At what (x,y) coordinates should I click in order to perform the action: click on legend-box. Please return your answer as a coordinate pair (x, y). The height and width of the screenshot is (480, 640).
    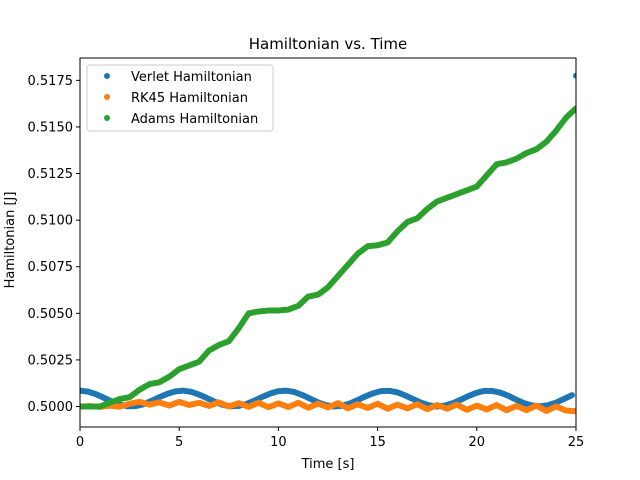
    Looking at the image, I should click on (180, 98).